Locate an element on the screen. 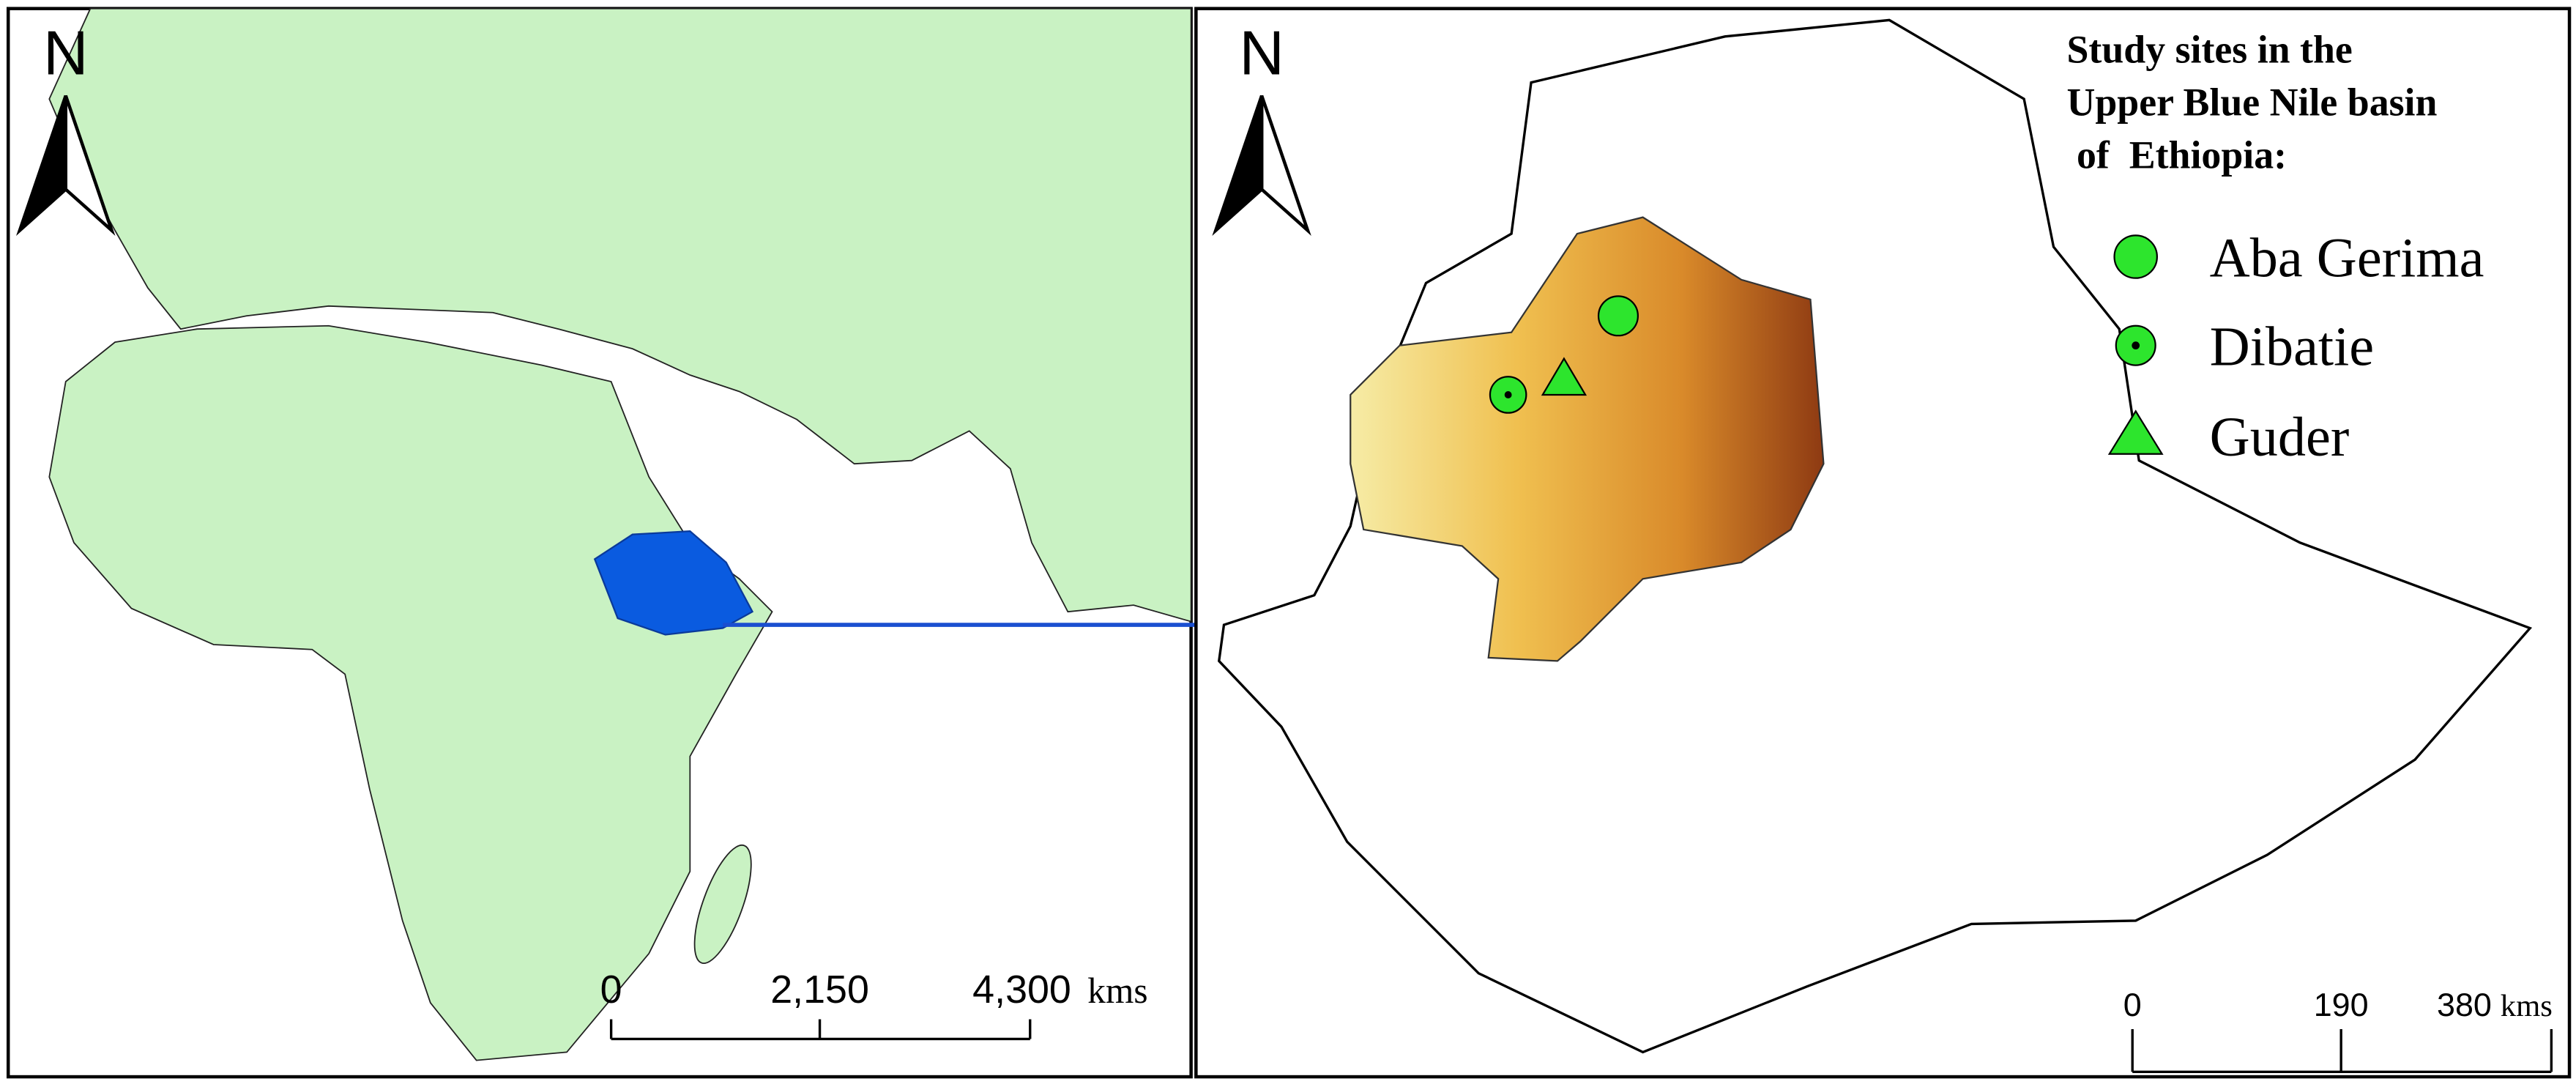 This screenshot has width=2576, height=1087. legend-label: Aba Gerima is located at coordinates (2347, 257).